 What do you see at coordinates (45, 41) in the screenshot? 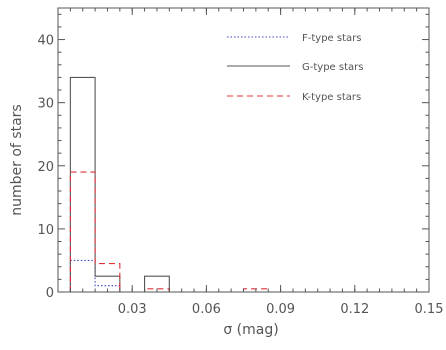
I see `y-tick-label: 40` at bounding box center [45, 41].